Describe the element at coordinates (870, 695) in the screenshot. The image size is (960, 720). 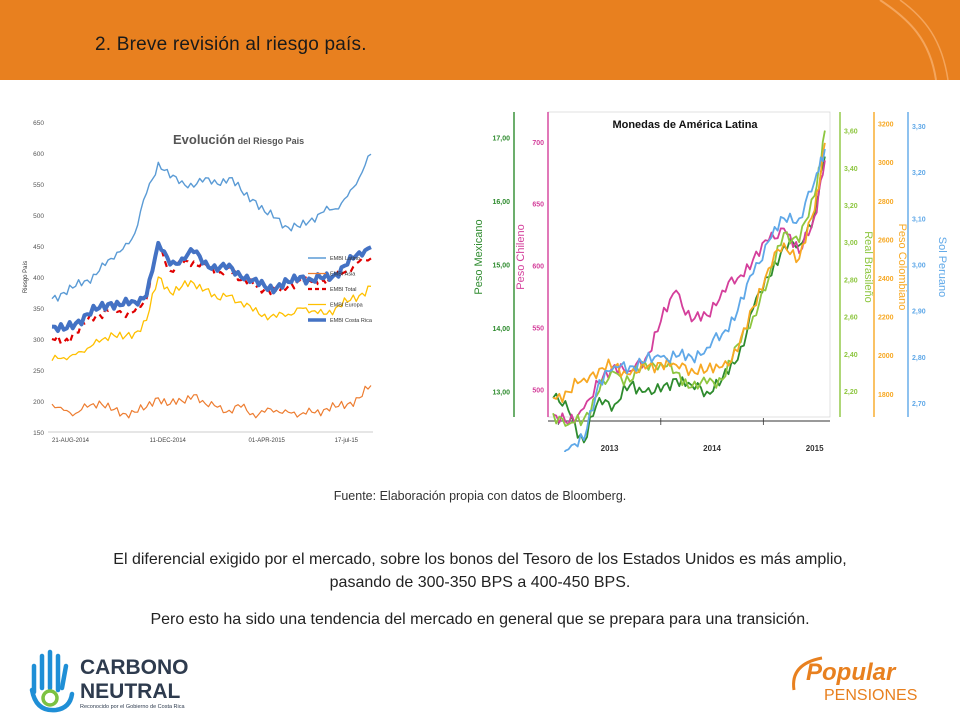
I see `logo-pensiones-text: PENSIONES` at that location.